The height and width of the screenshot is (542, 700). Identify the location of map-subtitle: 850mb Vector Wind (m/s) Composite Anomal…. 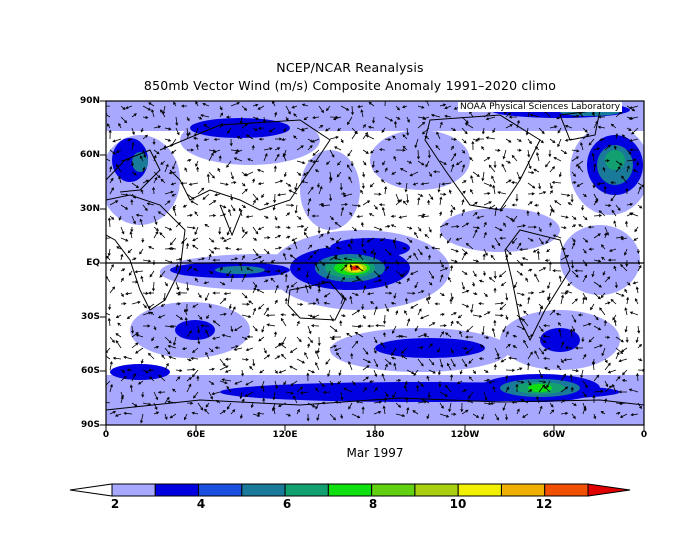
(350, 85).